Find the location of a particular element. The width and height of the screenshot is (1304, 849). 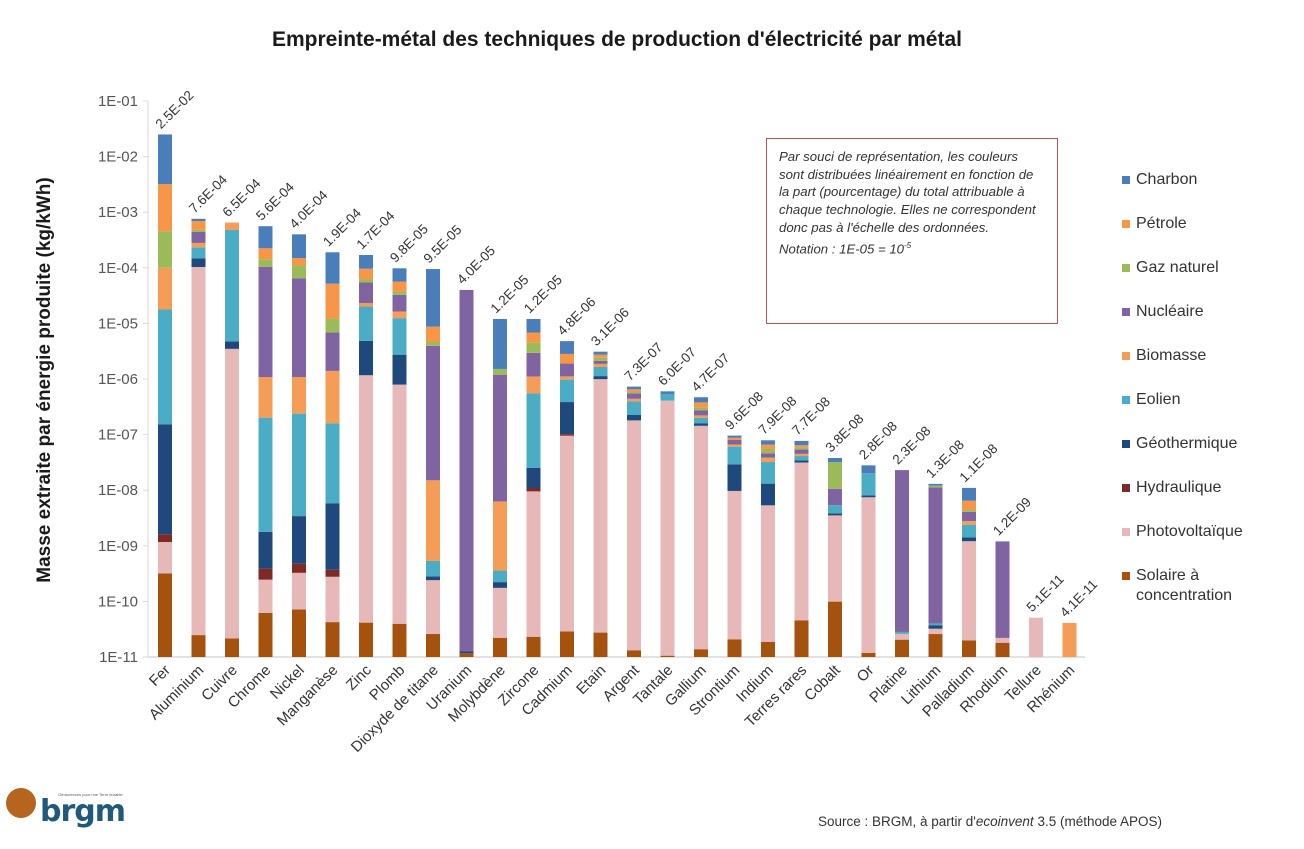

y-tick-label: 1E-06 is located at coordinates (118, 379).